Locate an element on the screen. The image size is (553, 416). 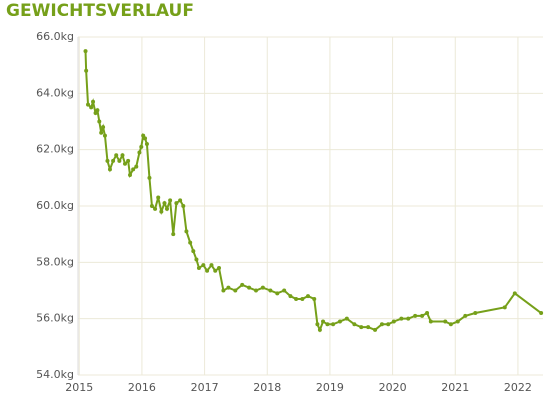
chart-title: GEWICHTSVERLAUF is located at coordinates (100, 11).